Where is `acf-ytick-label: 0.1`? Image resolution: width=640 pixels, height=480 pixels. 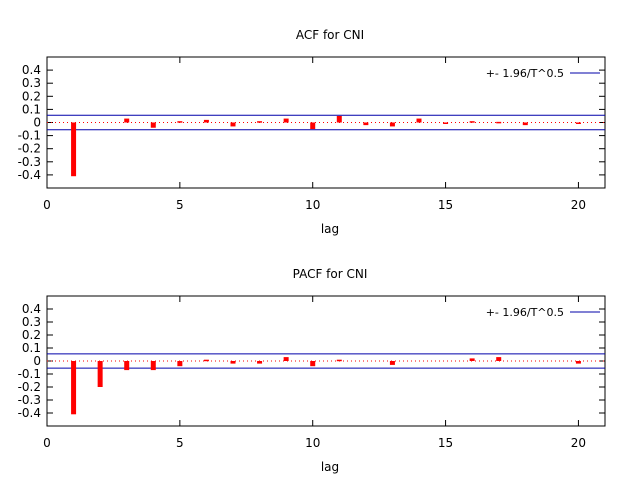 acf-ytick-label: 0.1 is located at coordinates (31, 109).